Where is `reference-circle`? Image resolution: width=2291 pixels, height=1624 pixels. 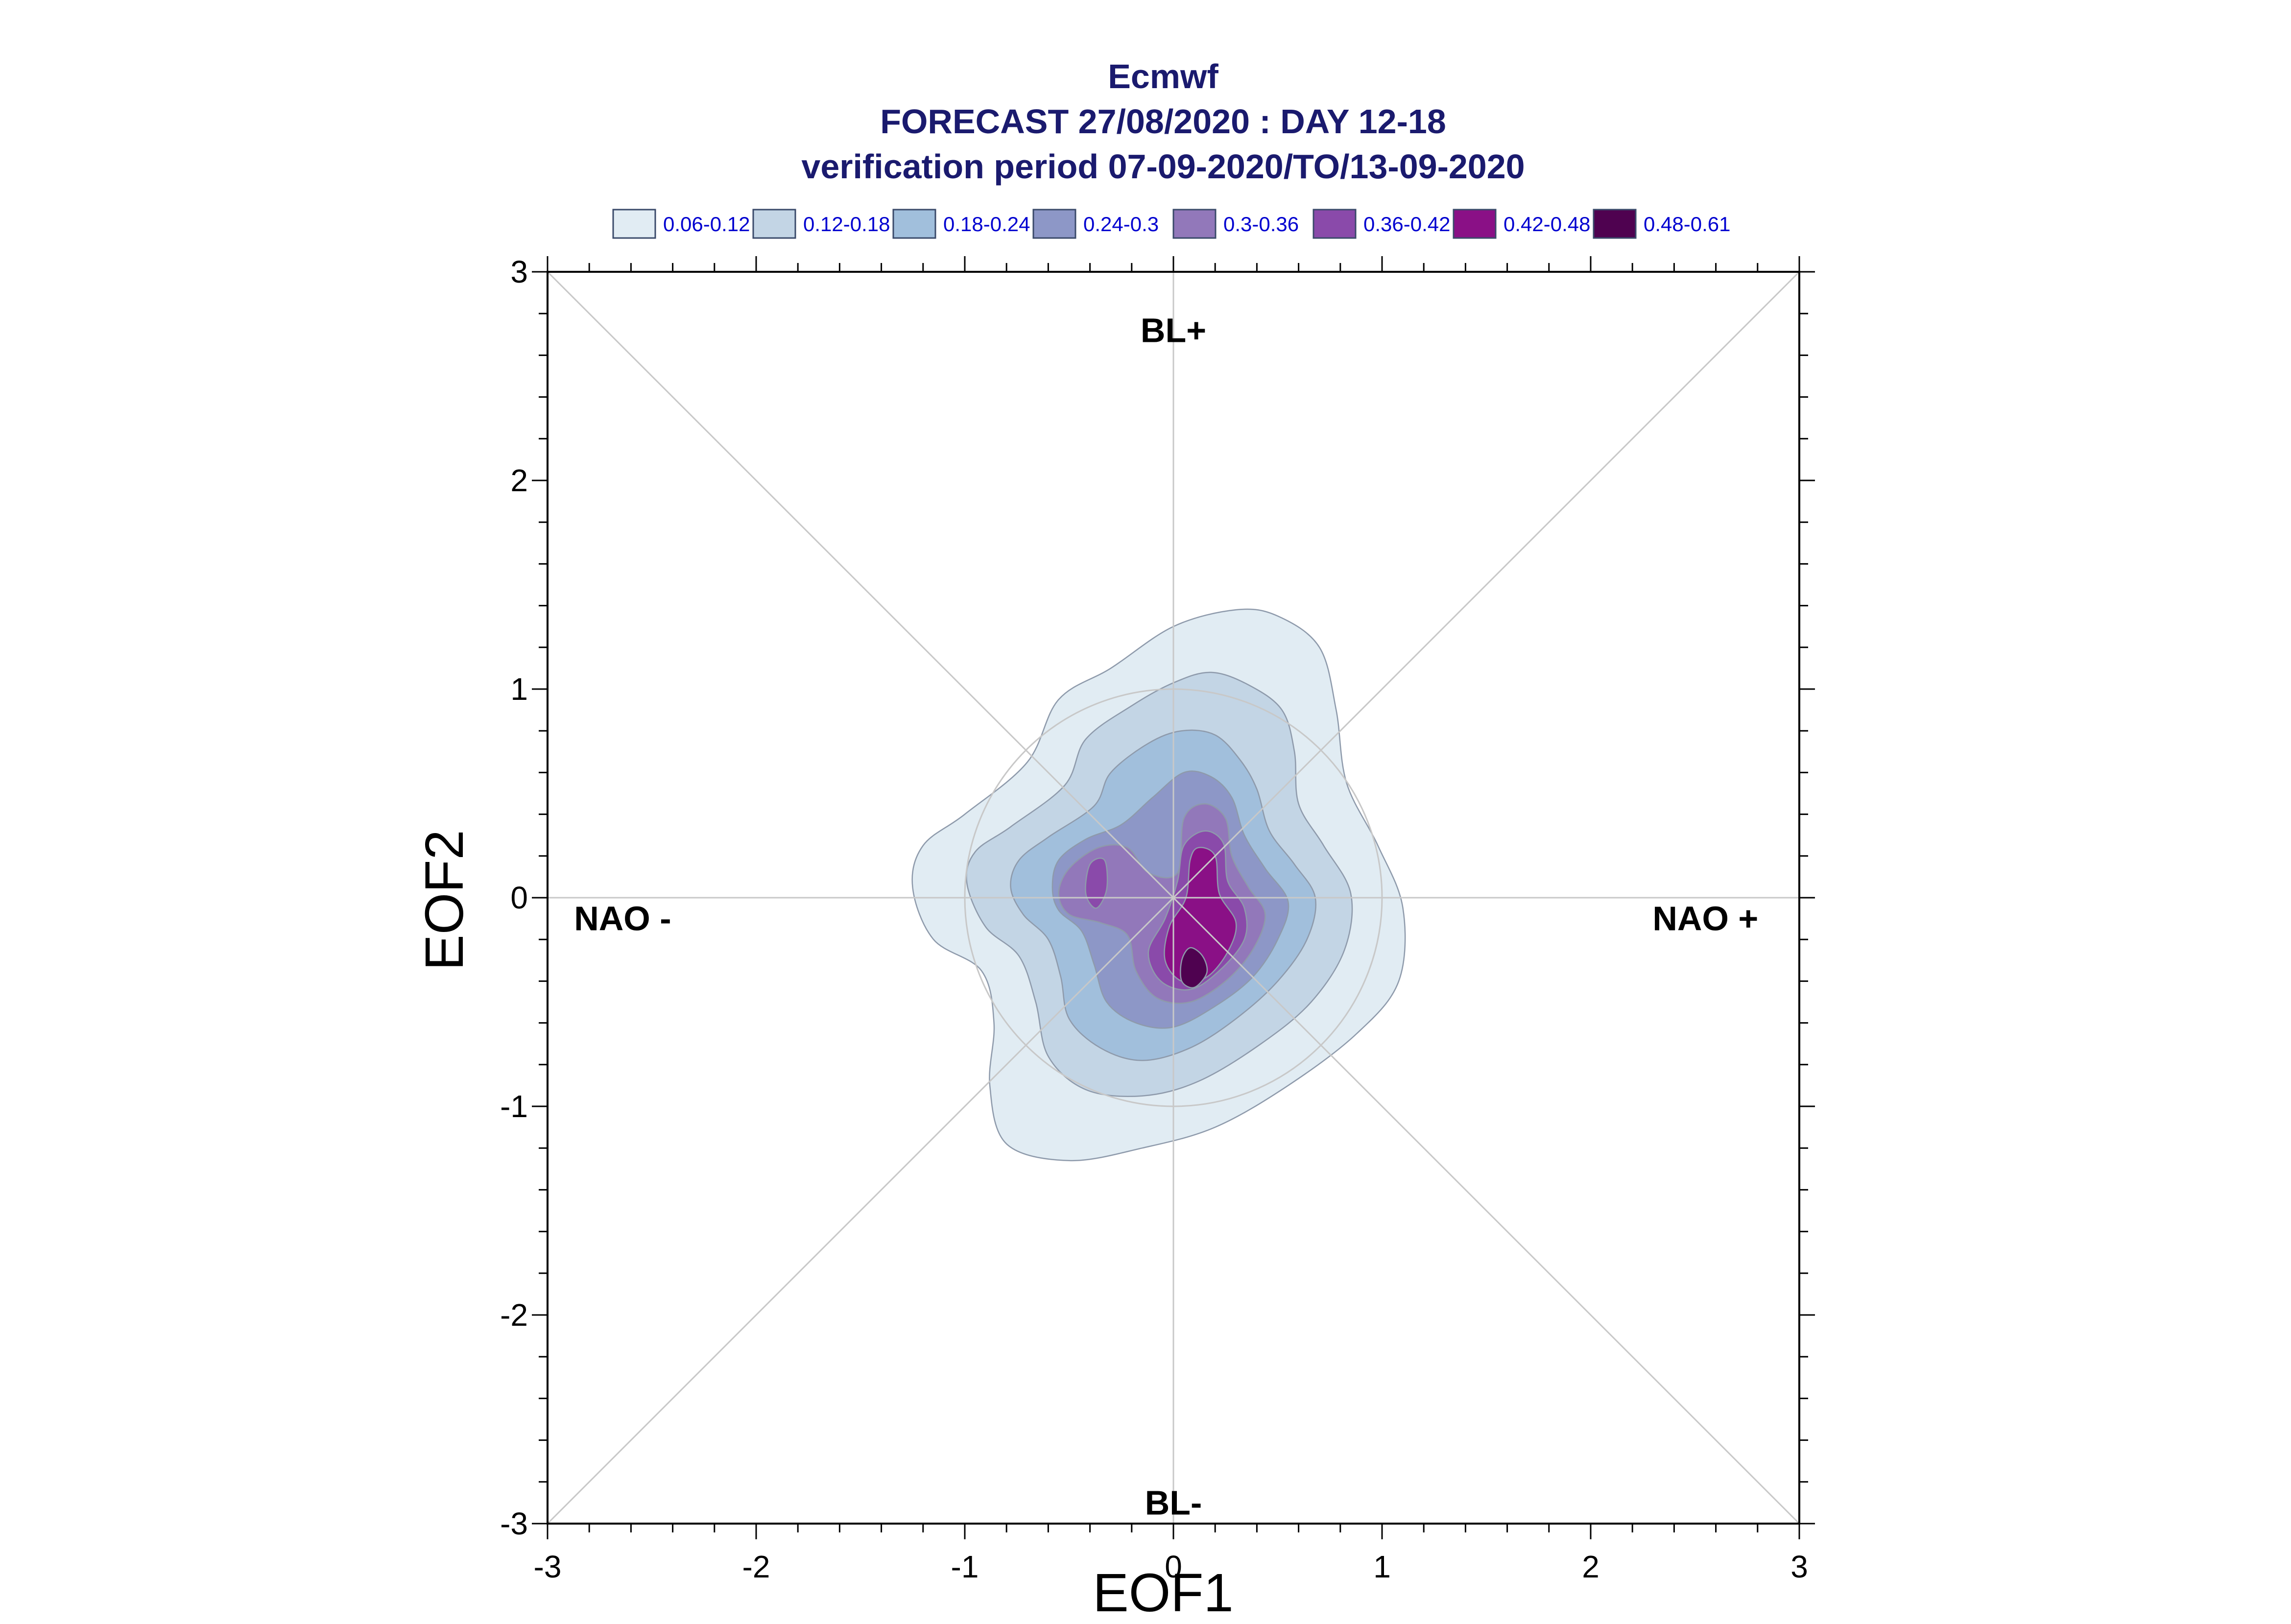 reference-circle is located at coordinates (1173, 897).